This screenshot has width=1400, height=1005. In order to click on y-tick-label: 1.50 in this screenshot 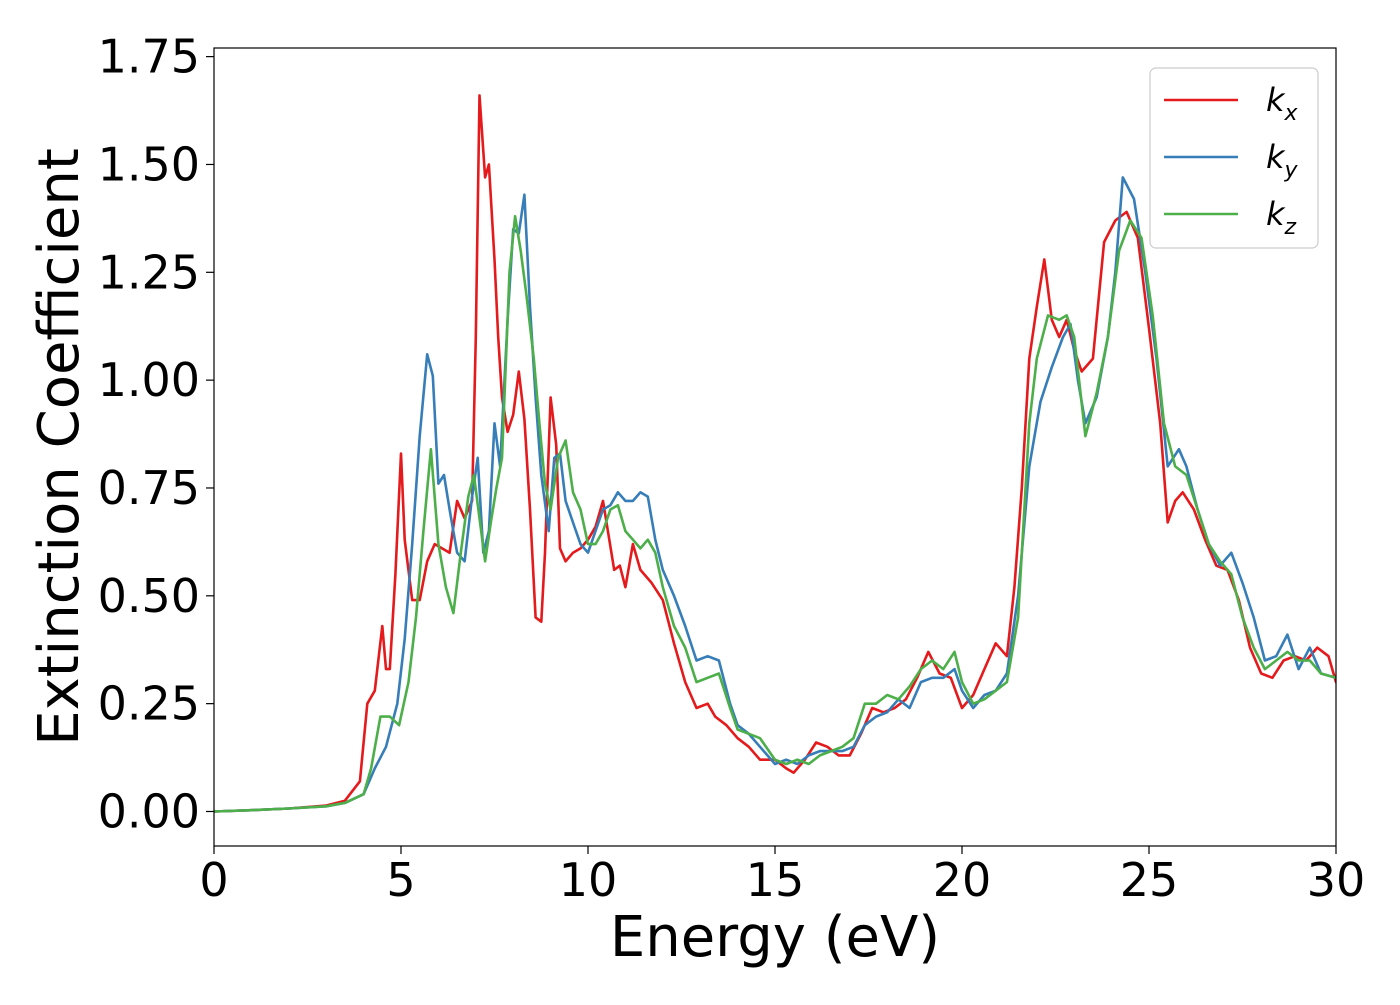, I will do `click(149, 164)`.